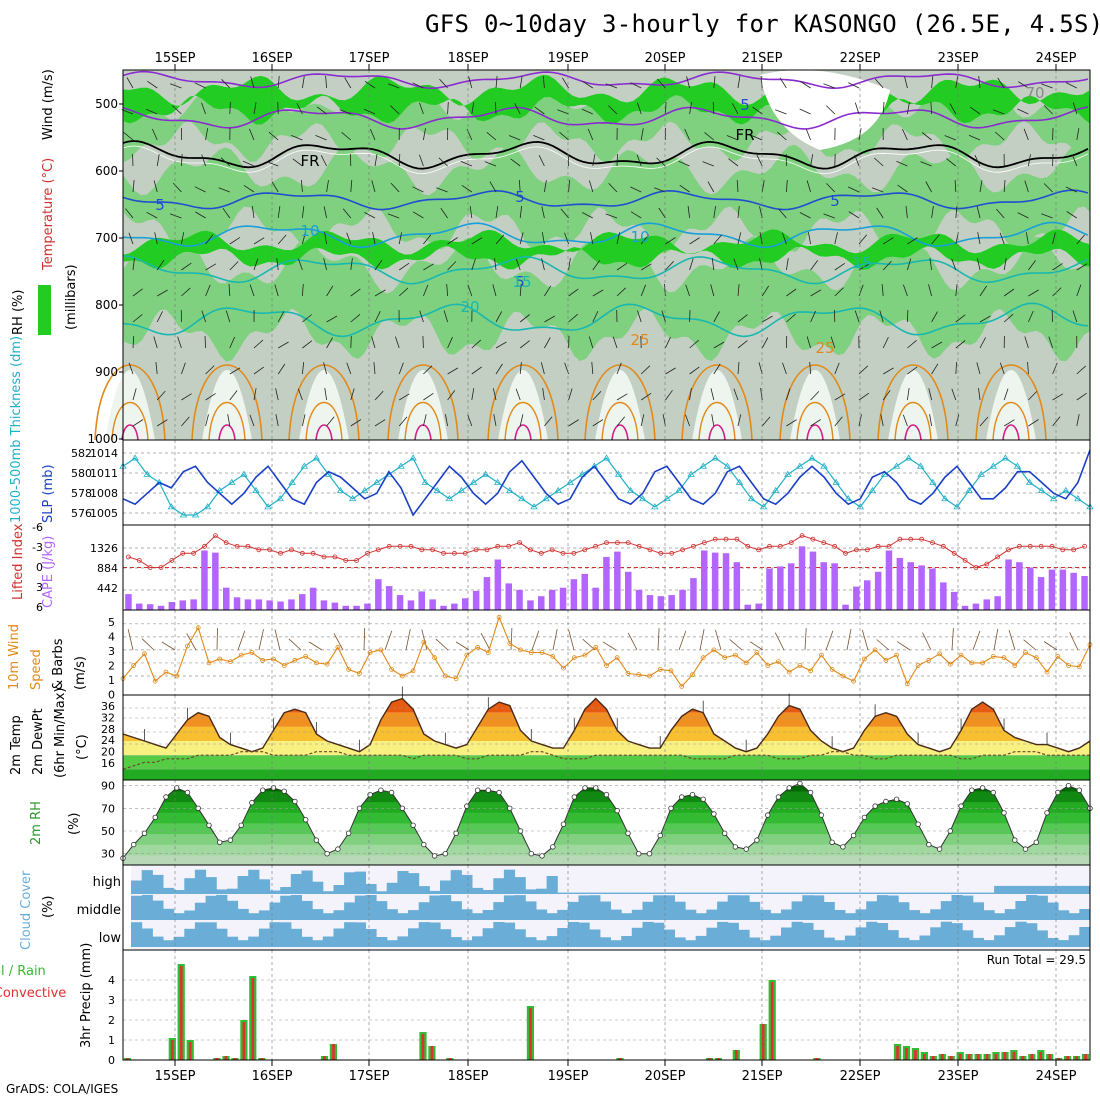  What do you see at coordinates (108, 752) in the screenshot?
I see `y-tick-temp: 20` at bounding box center [108, 752].